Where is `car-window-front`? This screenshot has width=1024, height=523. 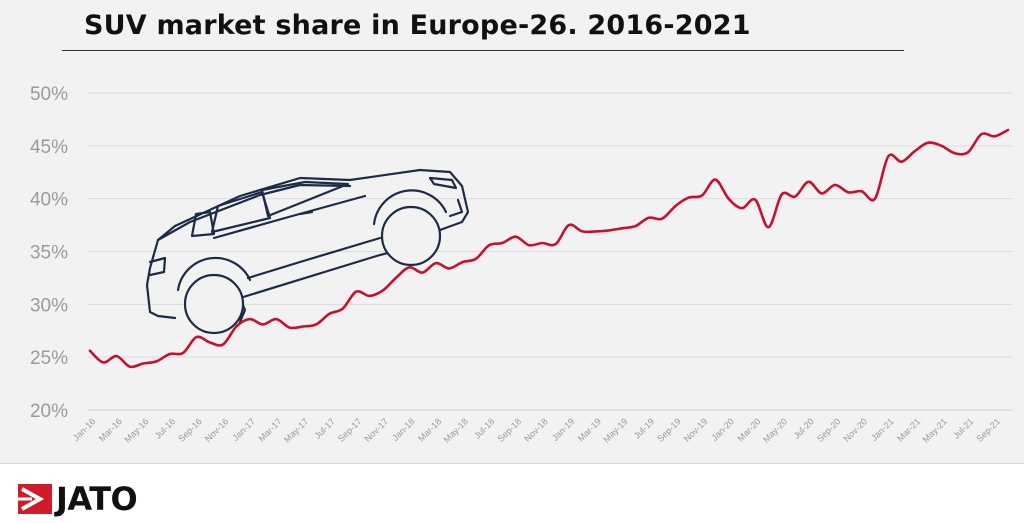 car-window-front is located at coordinates (305, 199).